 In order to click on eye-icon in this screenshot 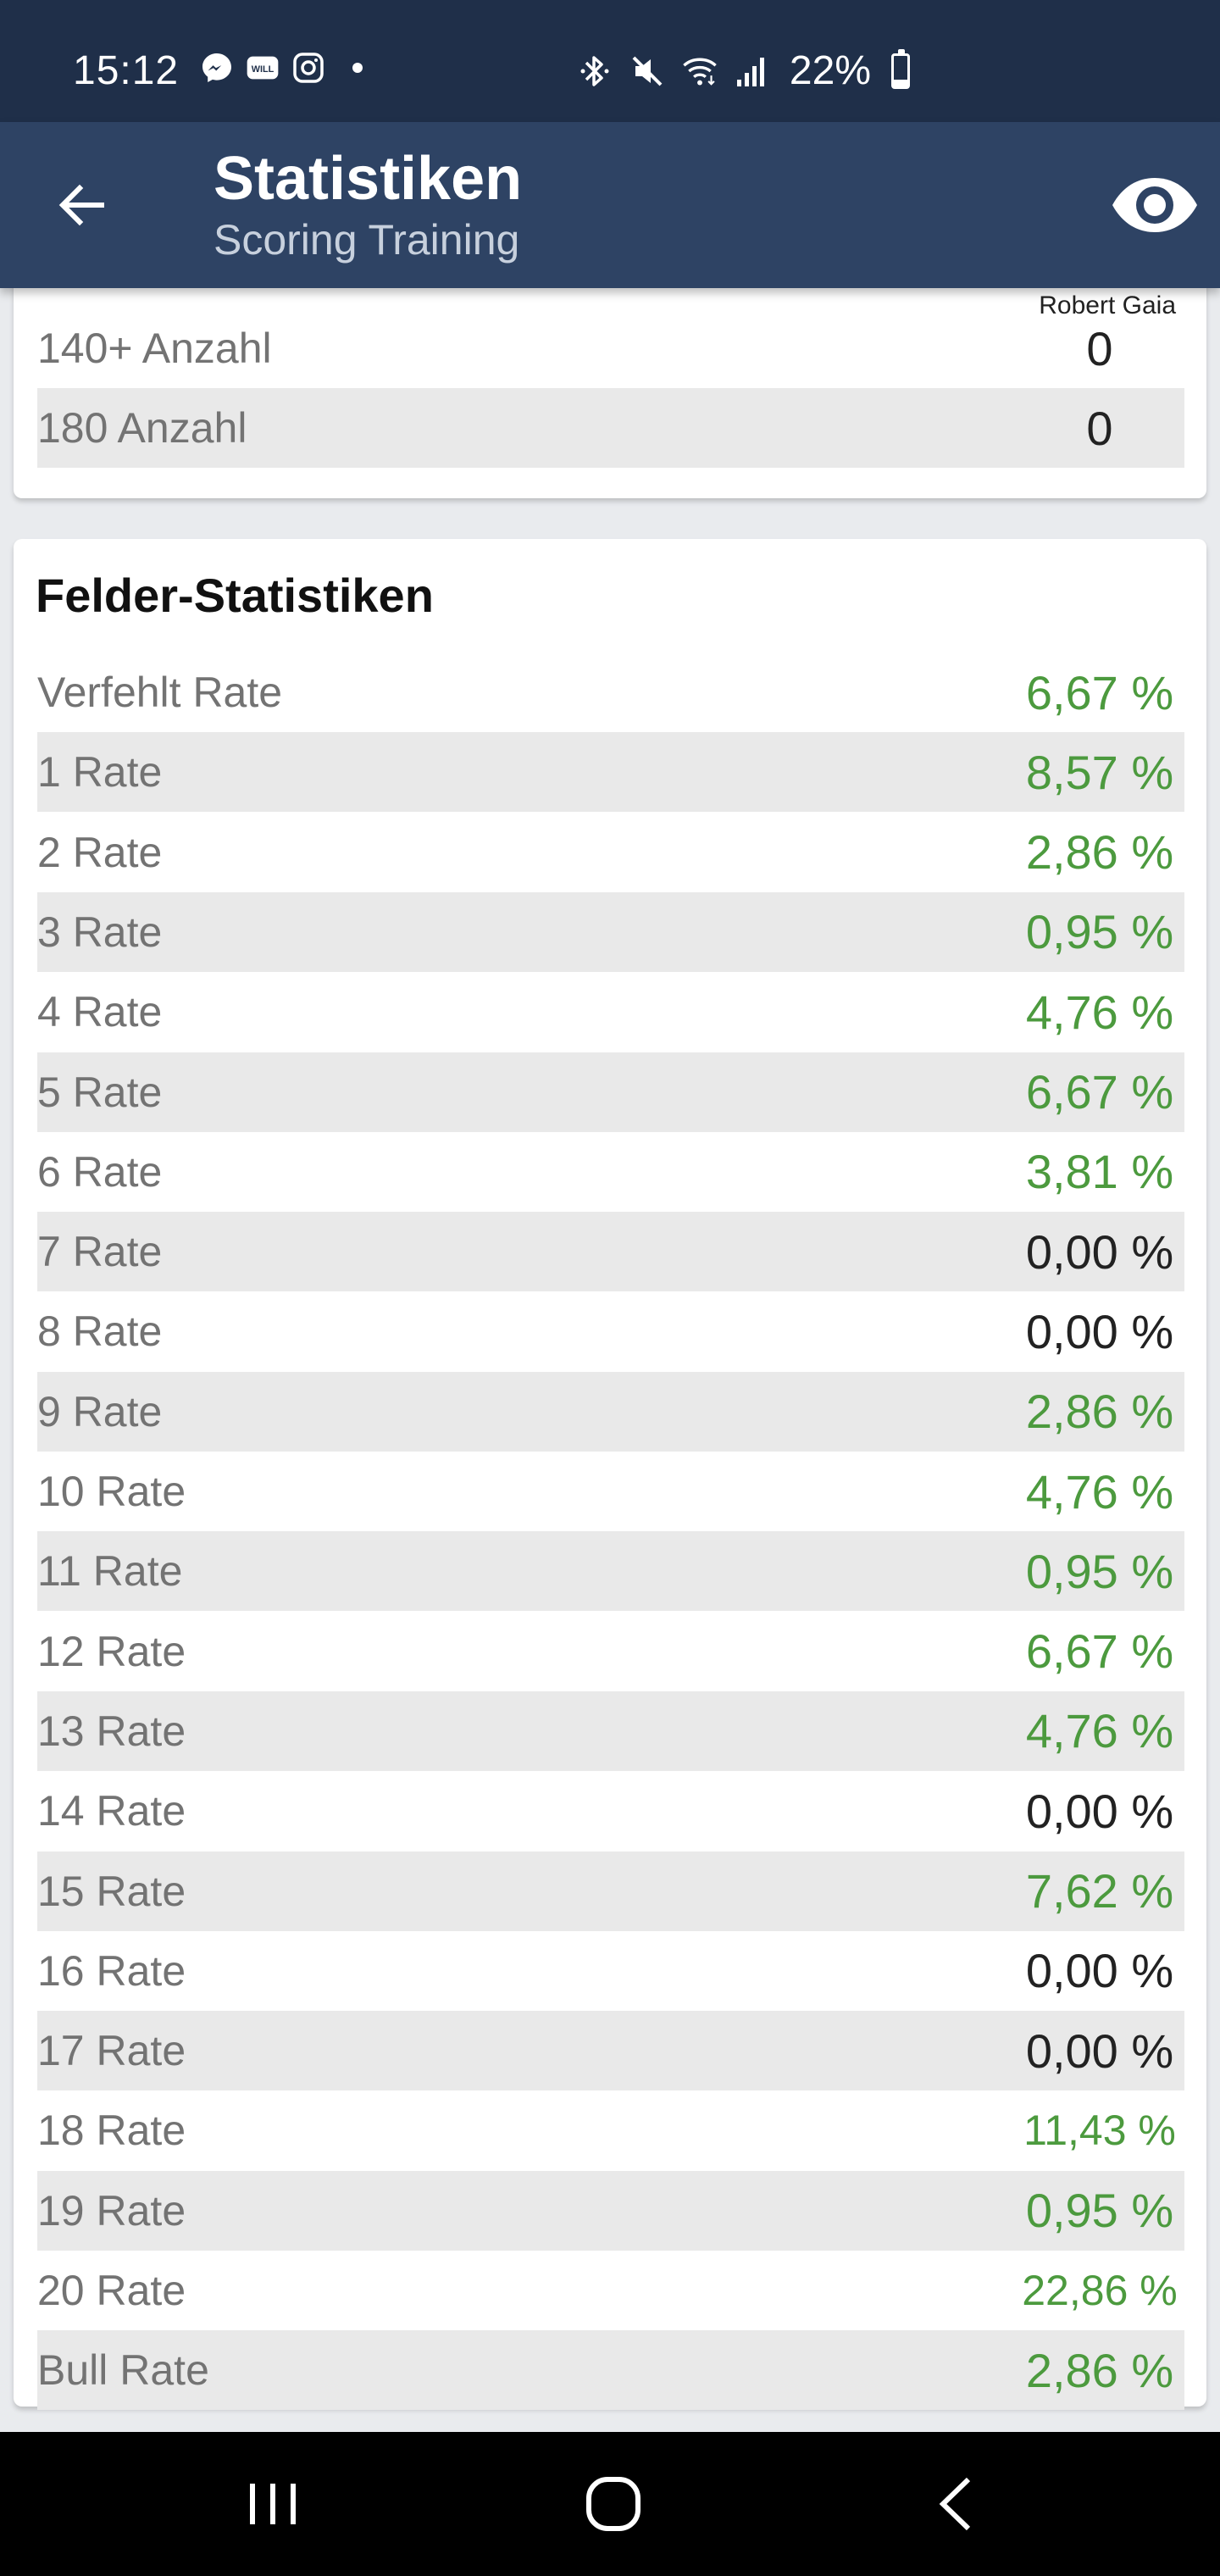, I will do `click(1154, 205)`.